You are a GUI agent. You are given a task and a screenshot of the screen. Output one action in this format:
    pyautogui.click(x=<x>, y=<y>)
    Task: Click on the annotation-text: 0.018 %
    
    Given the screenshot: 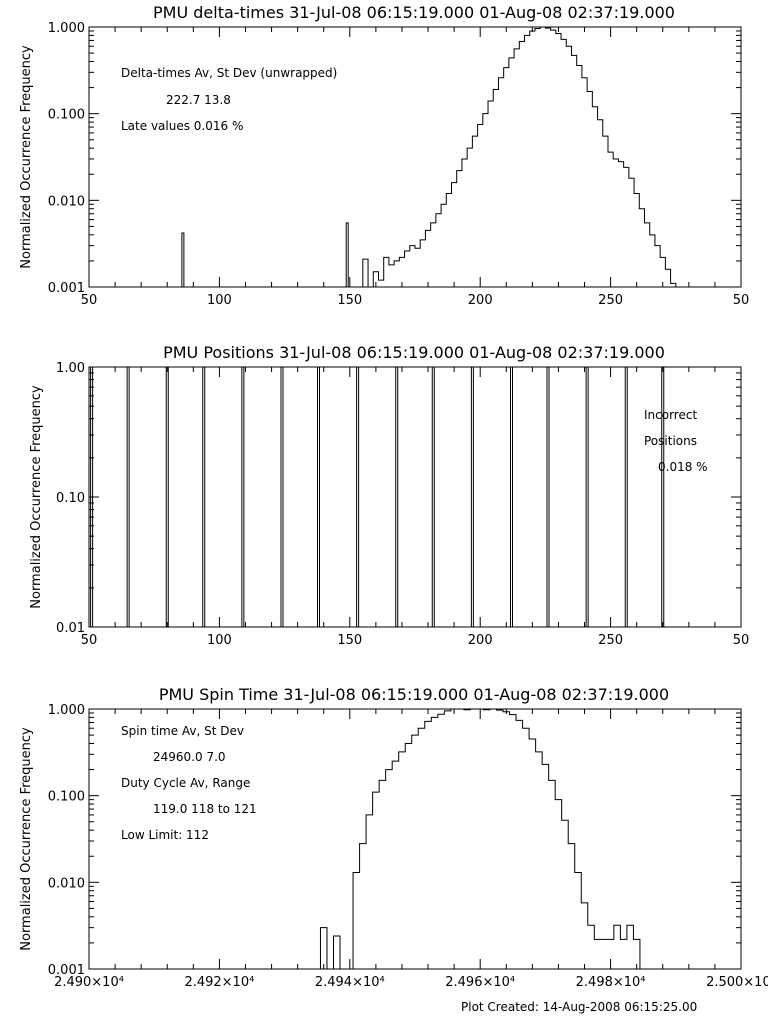 What is the action you would take?
    pyautogui.click(x=683, y=467)
    